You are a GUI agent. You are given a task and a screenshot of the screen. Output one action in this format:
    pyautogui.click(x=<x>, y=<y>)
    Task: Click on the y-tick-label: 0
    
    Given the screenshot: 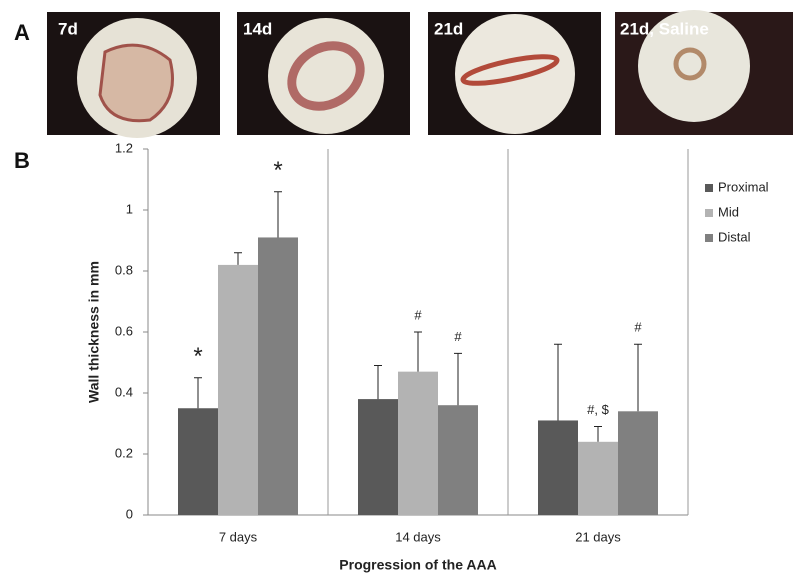 What is the action you would take?
    pyautogui.click(x=129, y=513)
    